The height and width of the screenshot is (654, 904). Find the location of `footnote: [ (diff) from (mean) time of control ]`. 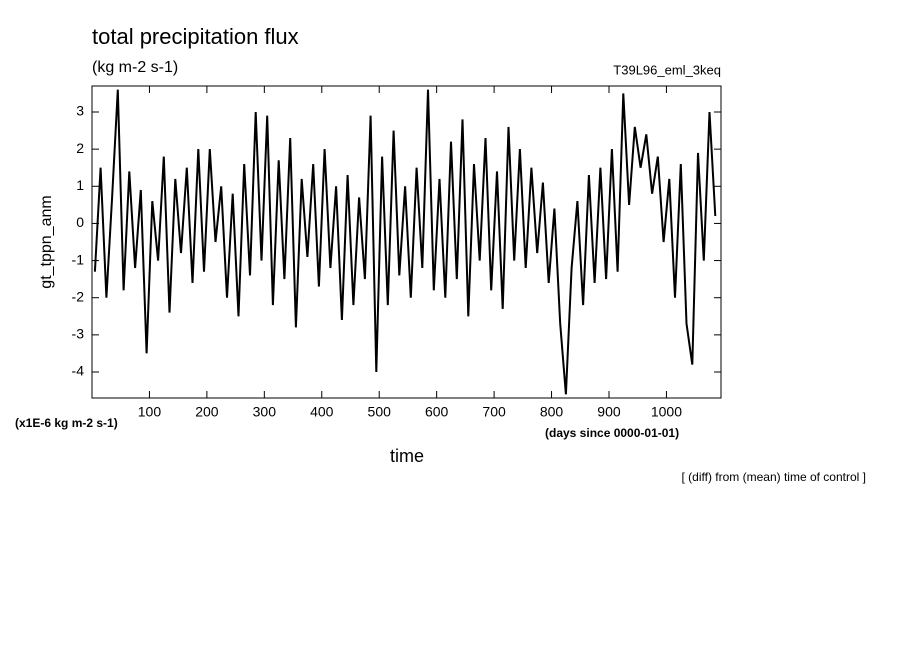

footnote: [ (diff) from (mean) time of control ] is located at coordinates (774, 477).